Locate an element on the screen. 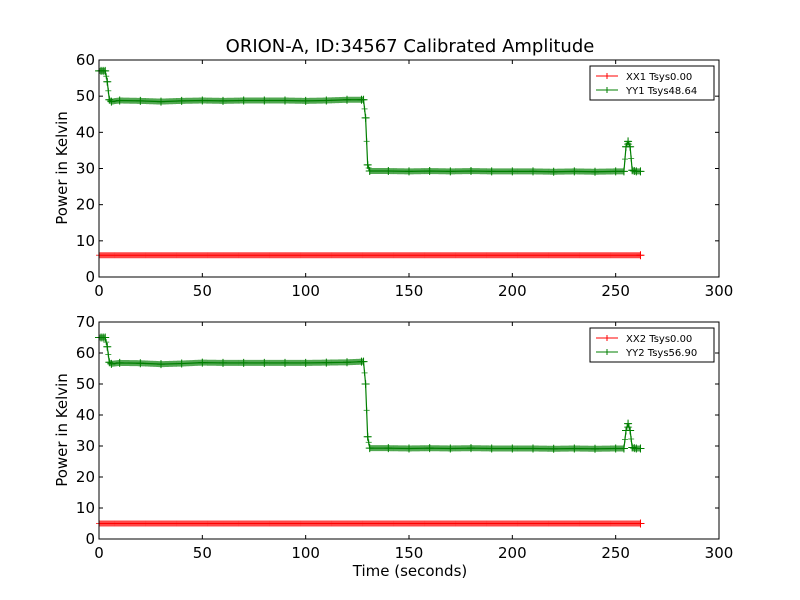 This screenshot has height=600, width=800. bottom-legend-box is located at coordinates (652, 345).